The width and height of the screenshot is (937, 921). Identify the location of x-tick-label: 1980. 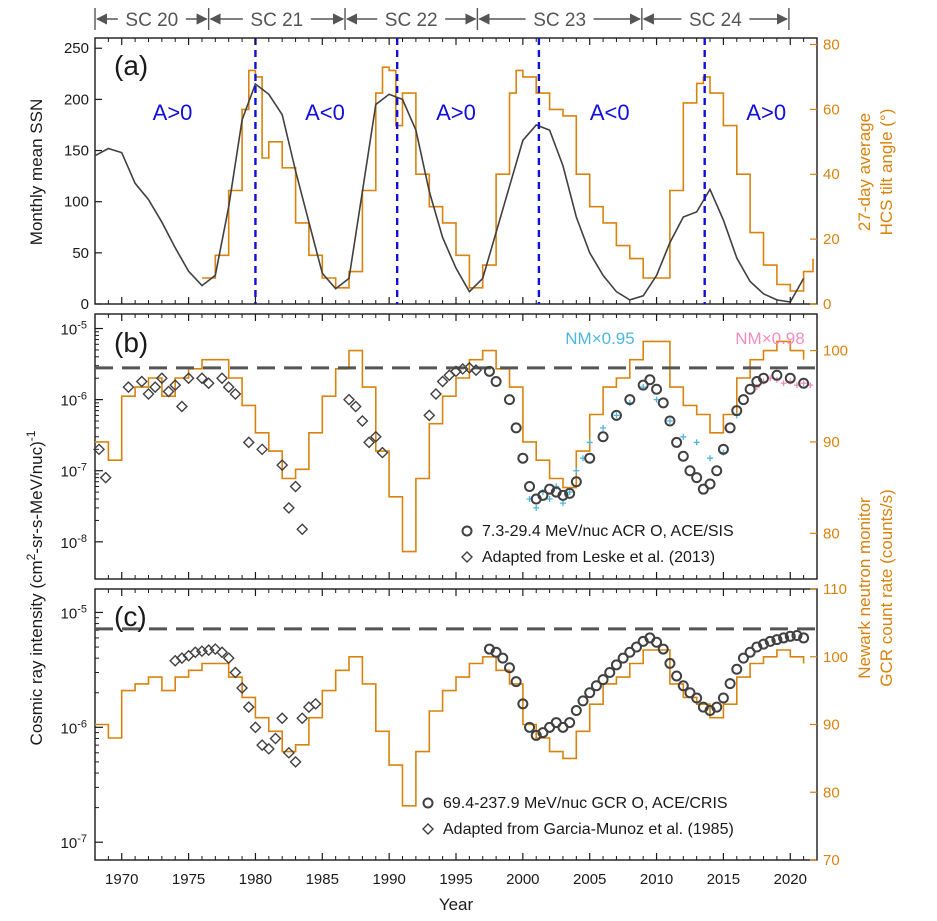
(255, 879).